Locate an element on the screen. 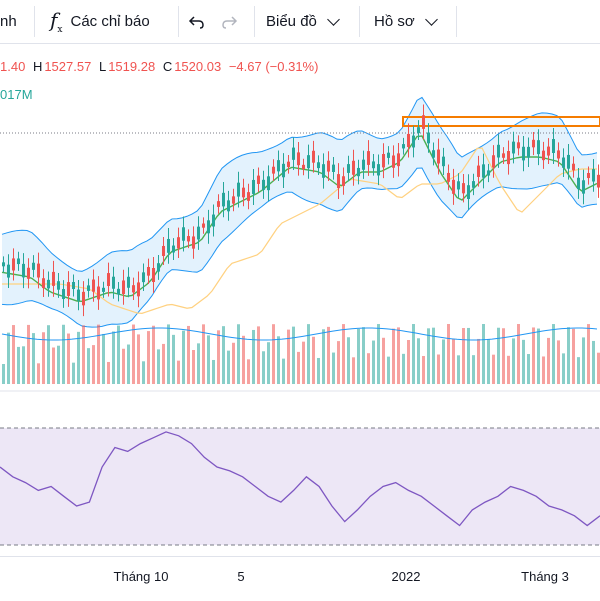 Image resolution: width=600 pixels, height=601 pixels. profile-button: Hồ sơ is located at coordinates (406, 21).